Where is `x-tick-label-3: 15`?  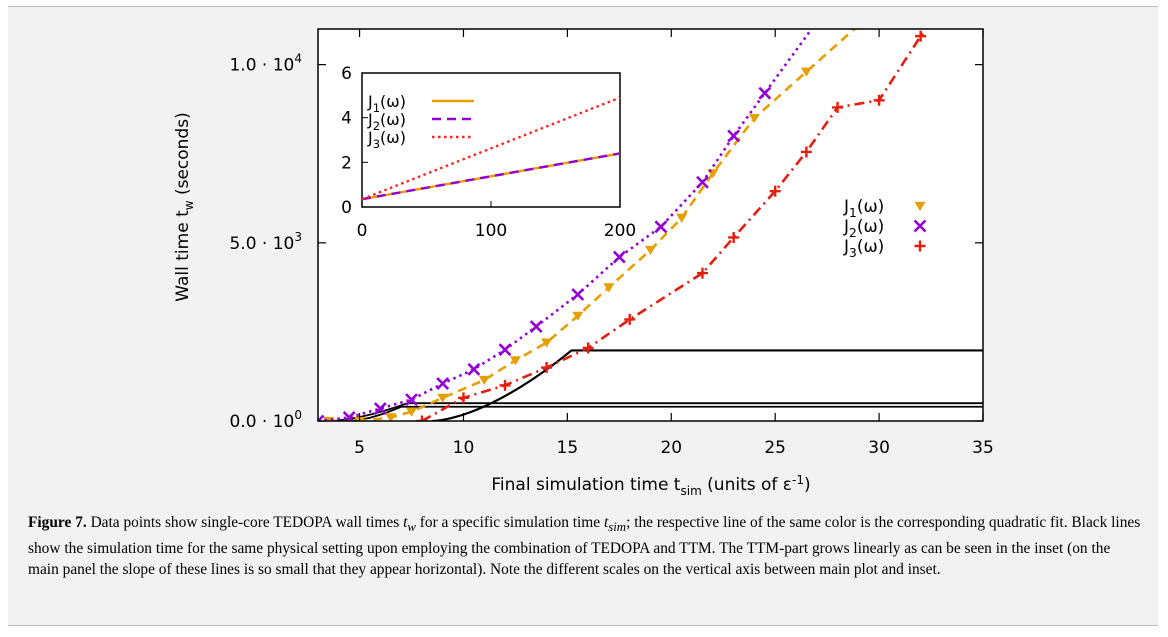
x-tick-label-3: 15 is located at coordinates (568, 448).